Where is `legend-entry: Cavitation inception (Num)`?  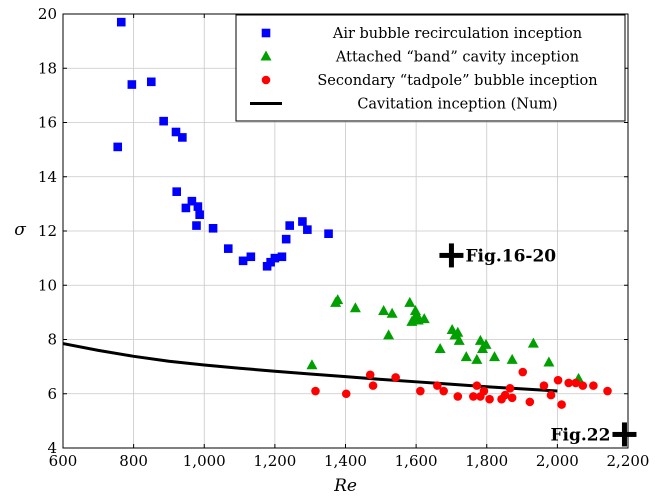 legend-entry: Cavitation inception (Num) is located at coordinates (404, 105).